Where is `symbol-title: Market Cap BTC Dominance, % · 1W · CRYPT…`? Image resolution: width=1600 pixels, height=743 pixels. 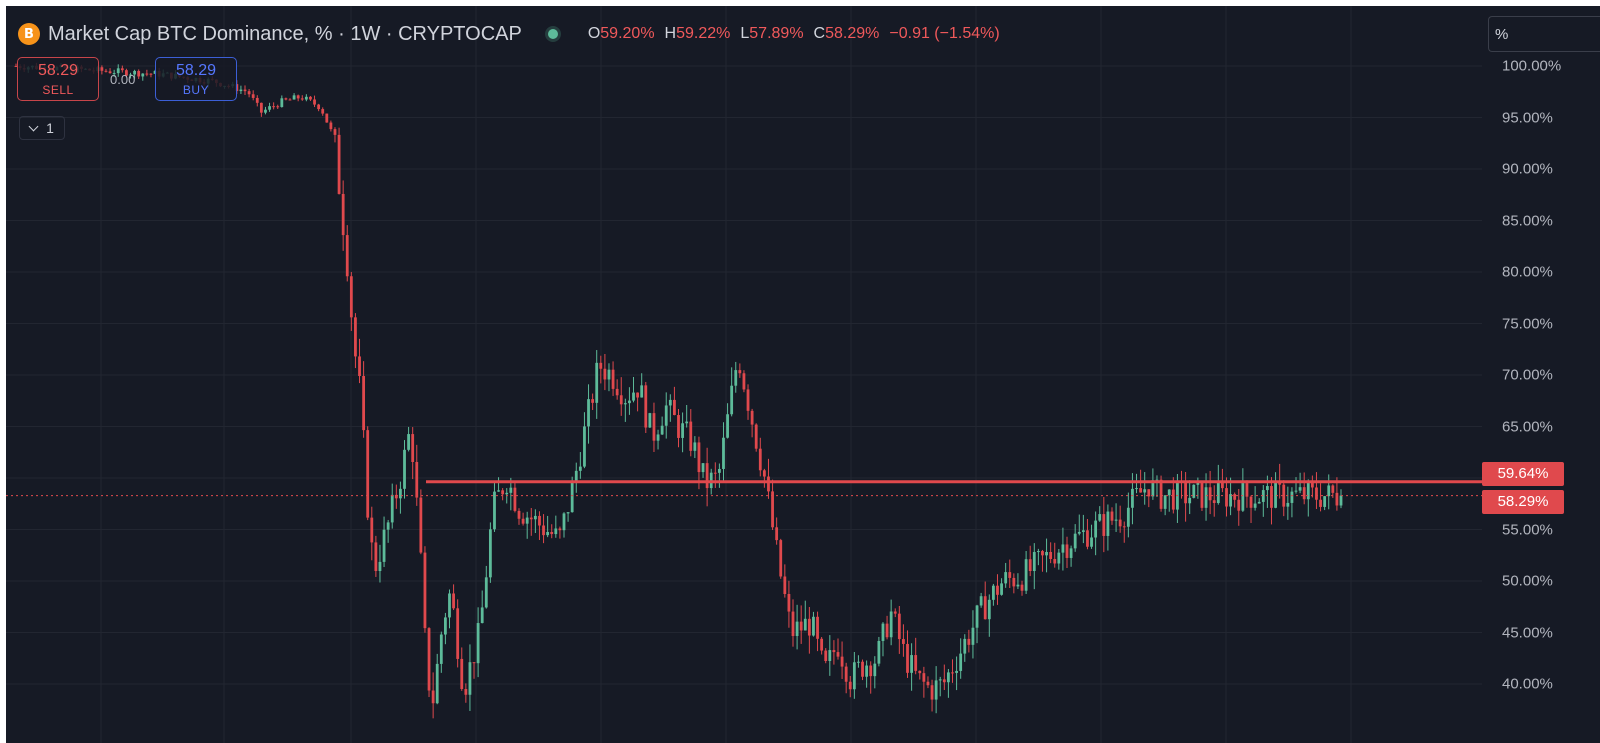 symbol-title: Market Cap BTC Dominance, % · 1W · CRYPT… is located at coordinates (285, 33).